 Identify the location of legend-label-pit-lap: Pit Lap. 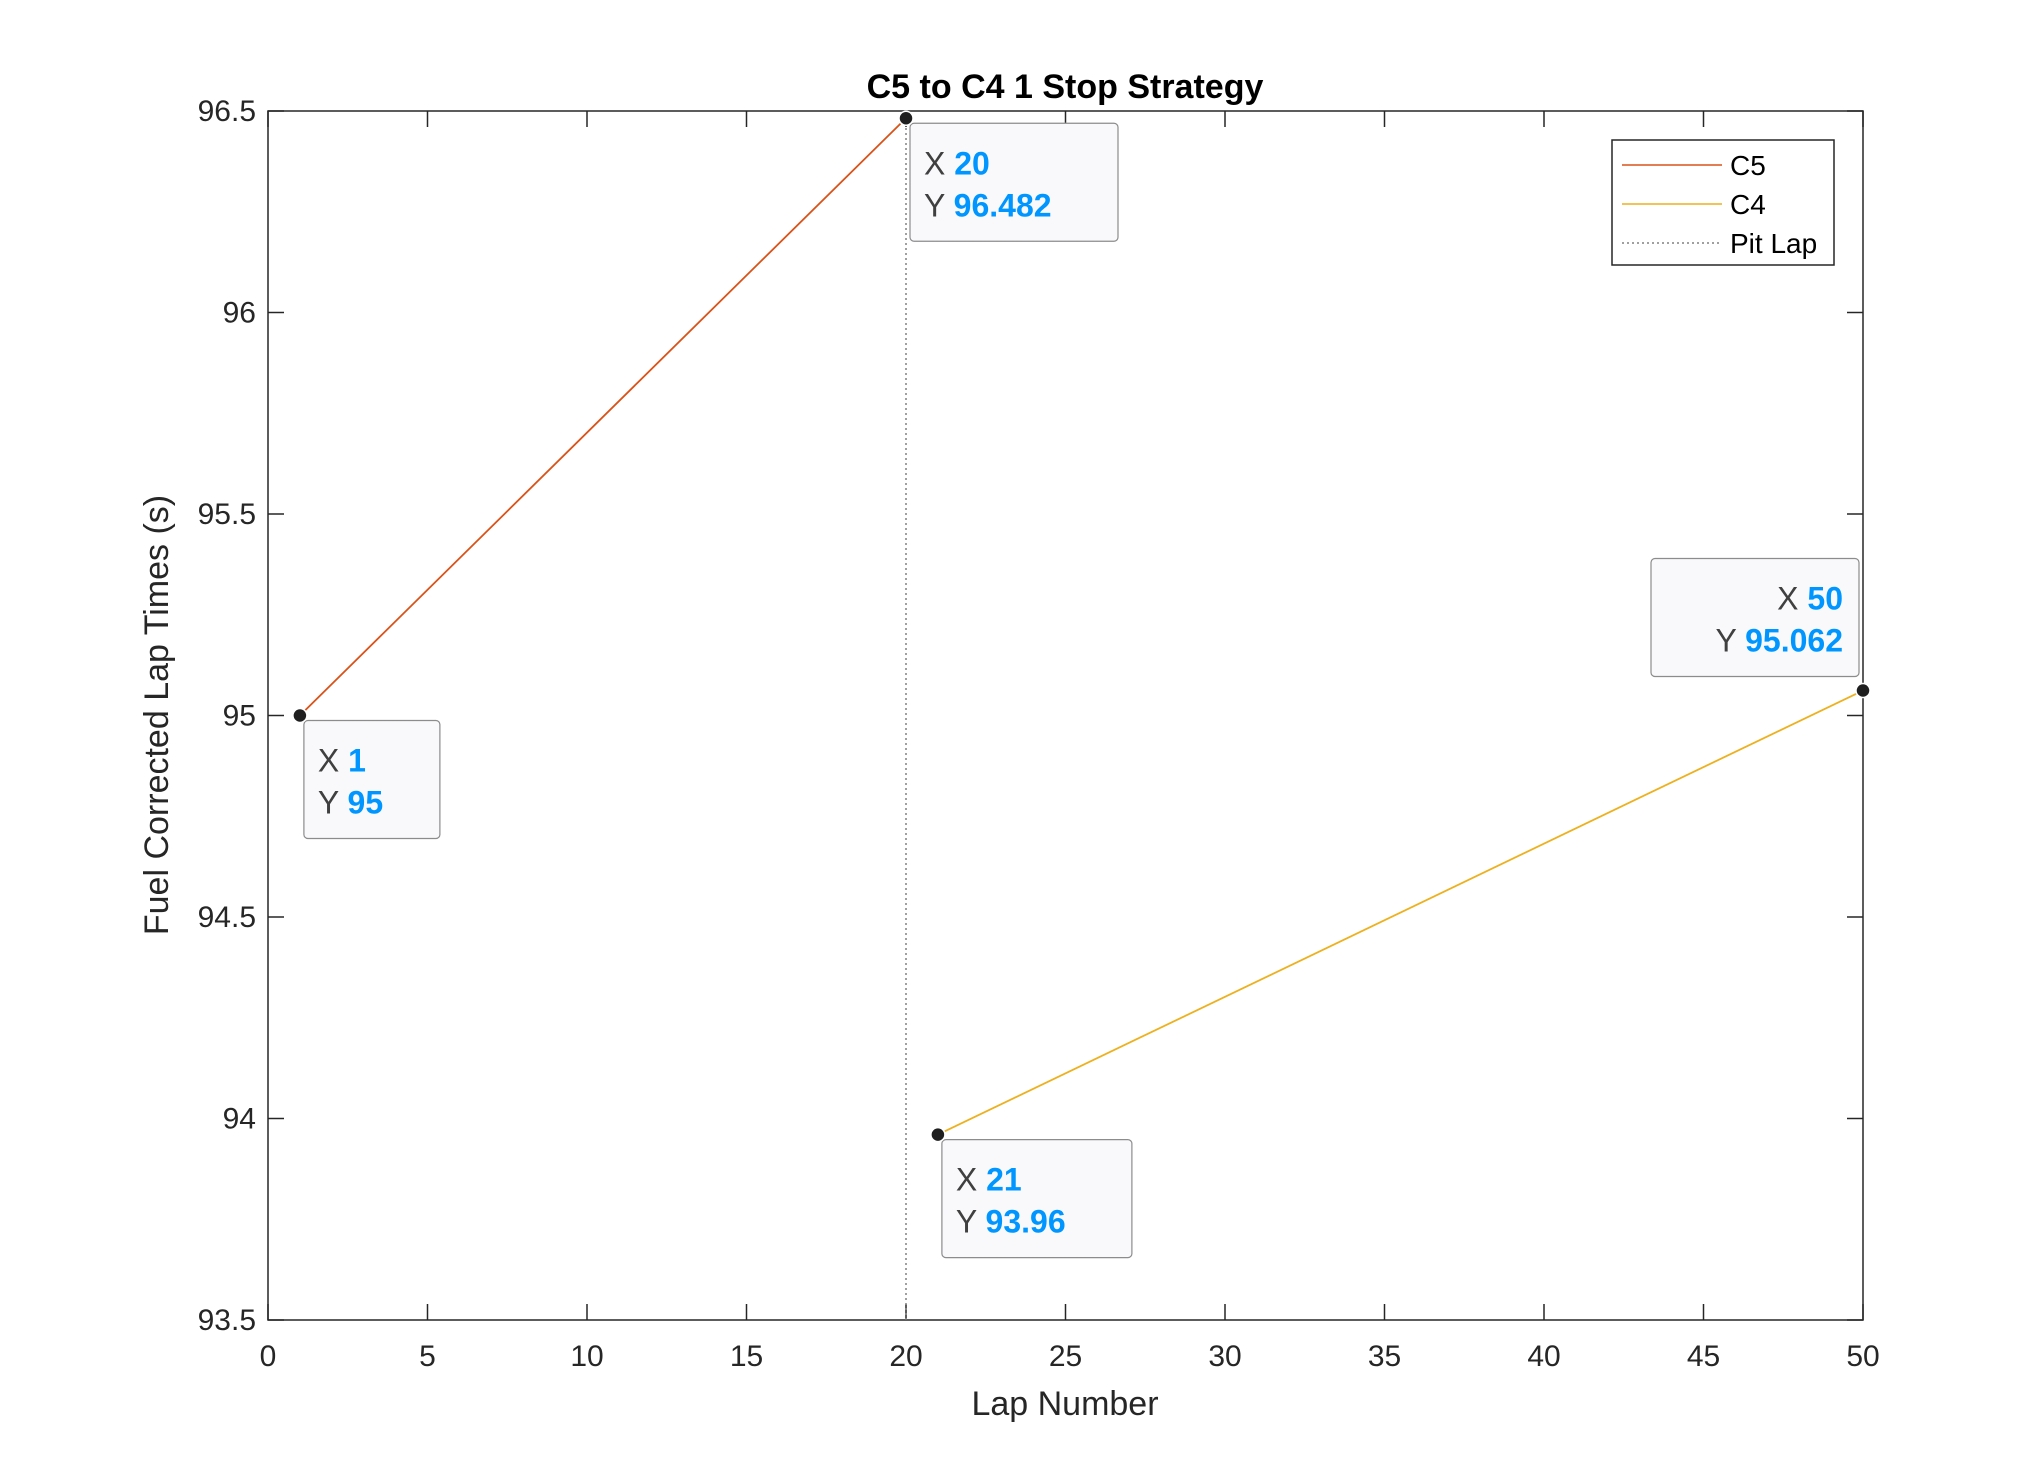
(1773, 243).